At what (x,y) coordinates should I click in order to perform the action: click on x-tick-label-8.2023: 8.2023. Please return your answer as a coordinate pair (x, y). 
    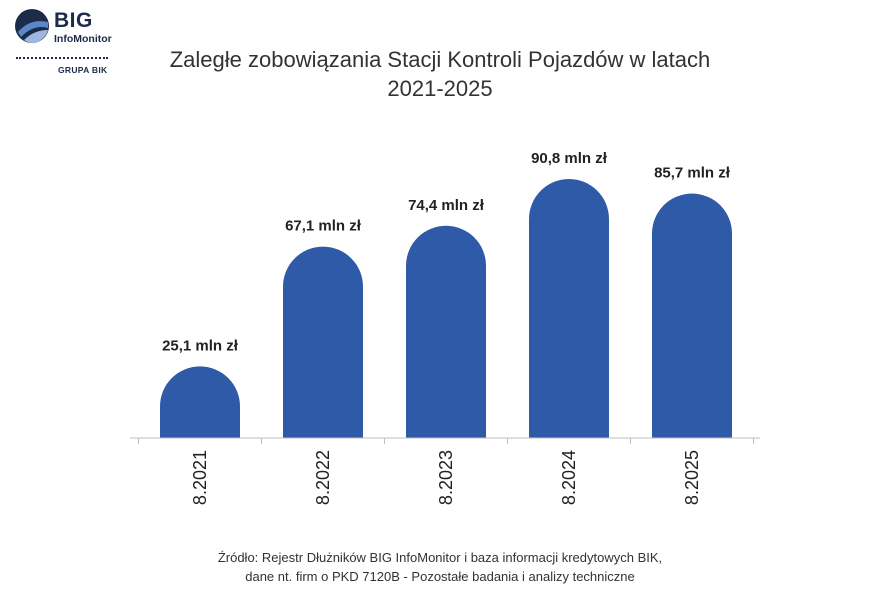
    Looking at the image, I should click on (446, 477).